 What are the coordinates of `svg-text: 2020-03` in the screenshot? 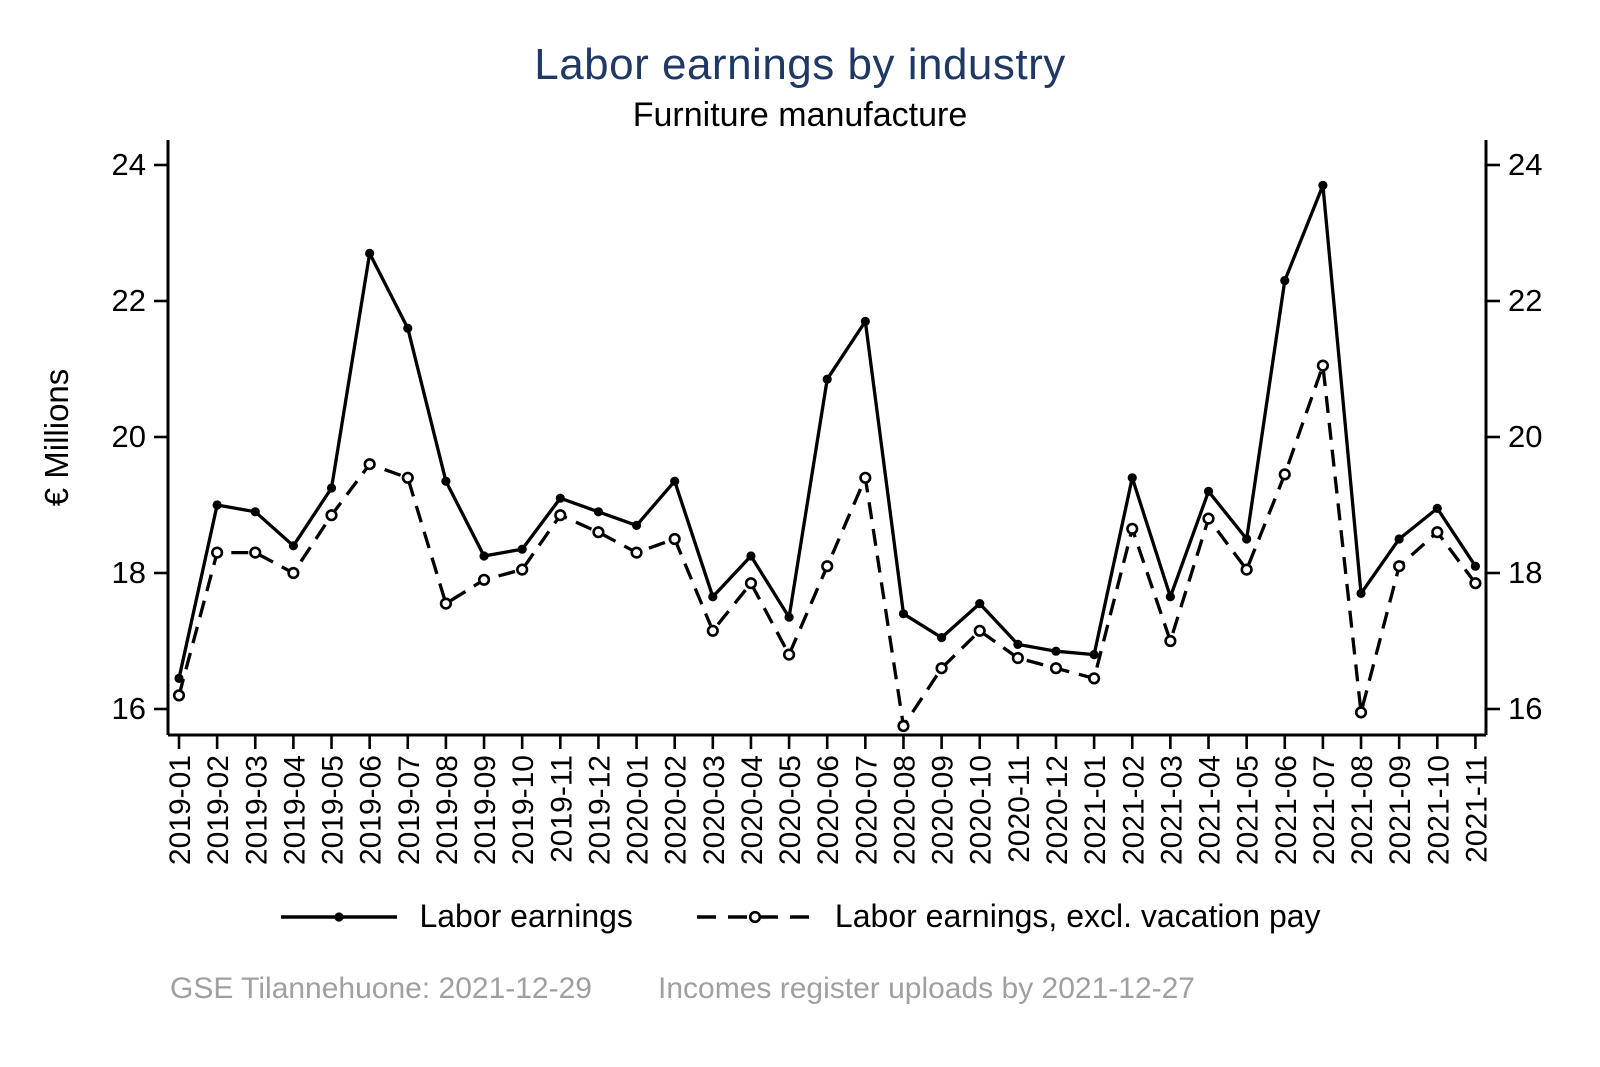 It's located at (714, 810).